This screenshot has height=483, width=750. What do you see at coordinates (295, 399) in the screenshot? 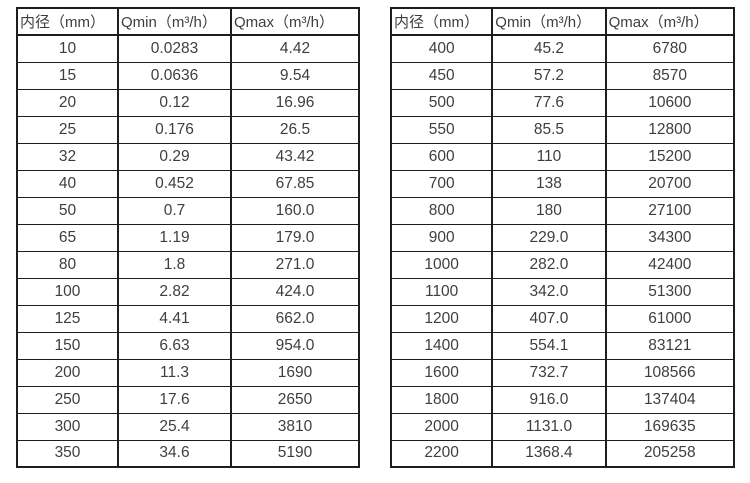
I see `cell: 2650` at bounding box center [295, 399].